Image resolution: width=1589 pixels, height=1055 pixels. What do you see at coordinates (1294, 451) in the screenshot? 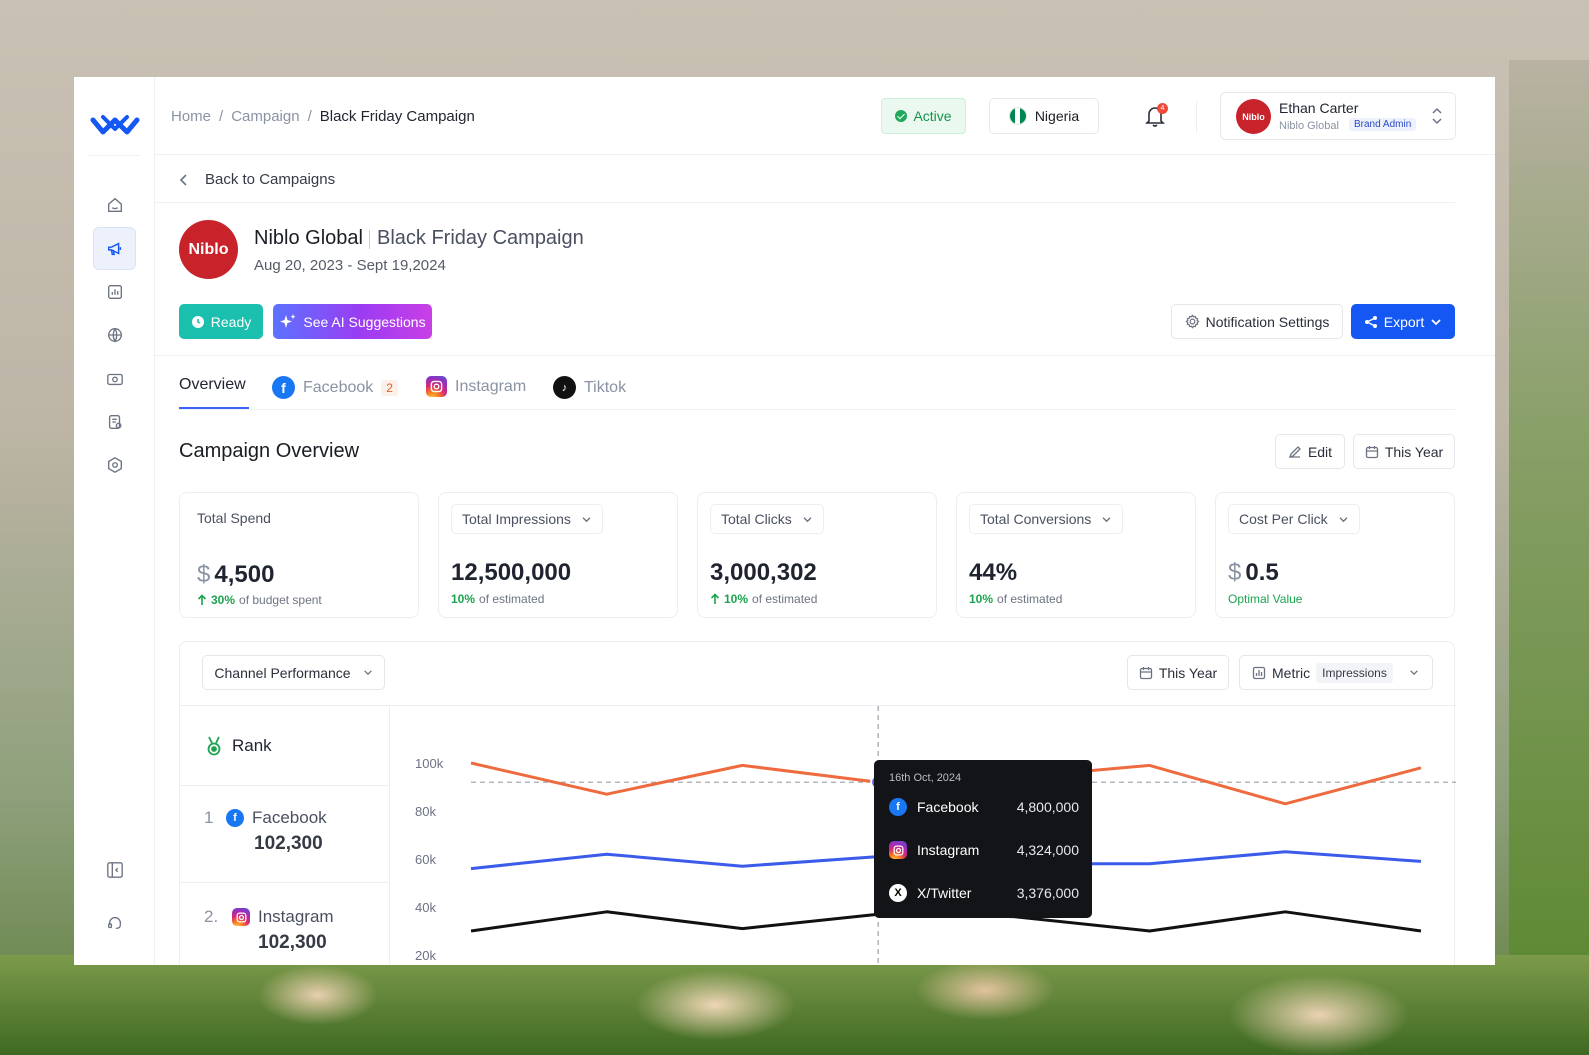
I see `pencil-icon` at bounding box center [1294, 451].